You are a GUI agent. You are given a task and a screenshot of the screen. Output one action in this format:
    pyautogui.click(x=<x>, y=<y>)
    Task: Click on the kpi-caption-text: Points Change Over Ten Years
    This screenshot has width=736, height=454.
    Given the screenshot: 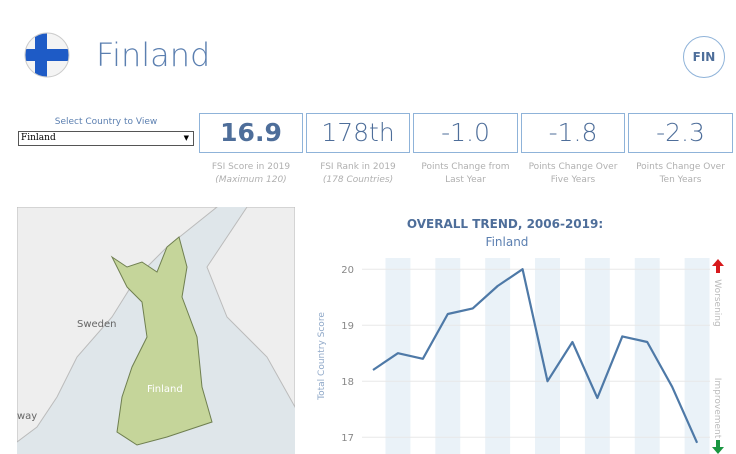 What is the action you would take?
    pyautogui.click(x=680, y=173)
    